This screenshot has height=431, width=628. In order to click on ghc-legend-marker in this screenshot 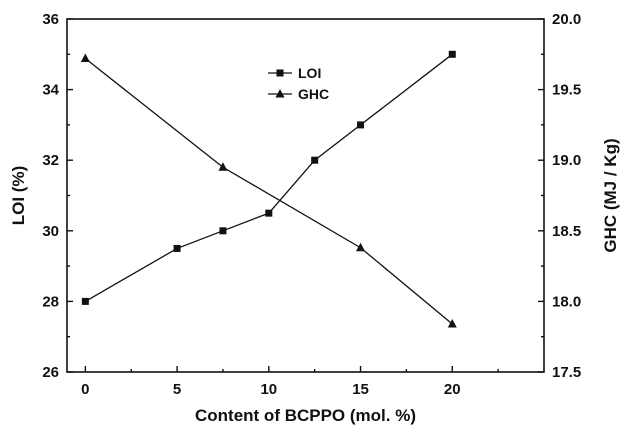, I will do `click(280, 93)`.